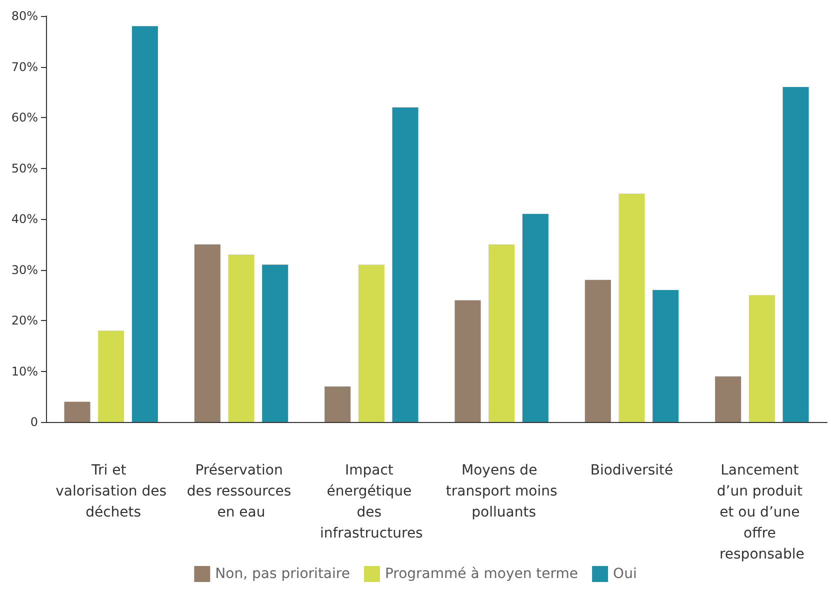 This screenshot has height=591, width=831. I want to click on x-tick-label: Tri et valorisation des déchets, so click(111, 491).